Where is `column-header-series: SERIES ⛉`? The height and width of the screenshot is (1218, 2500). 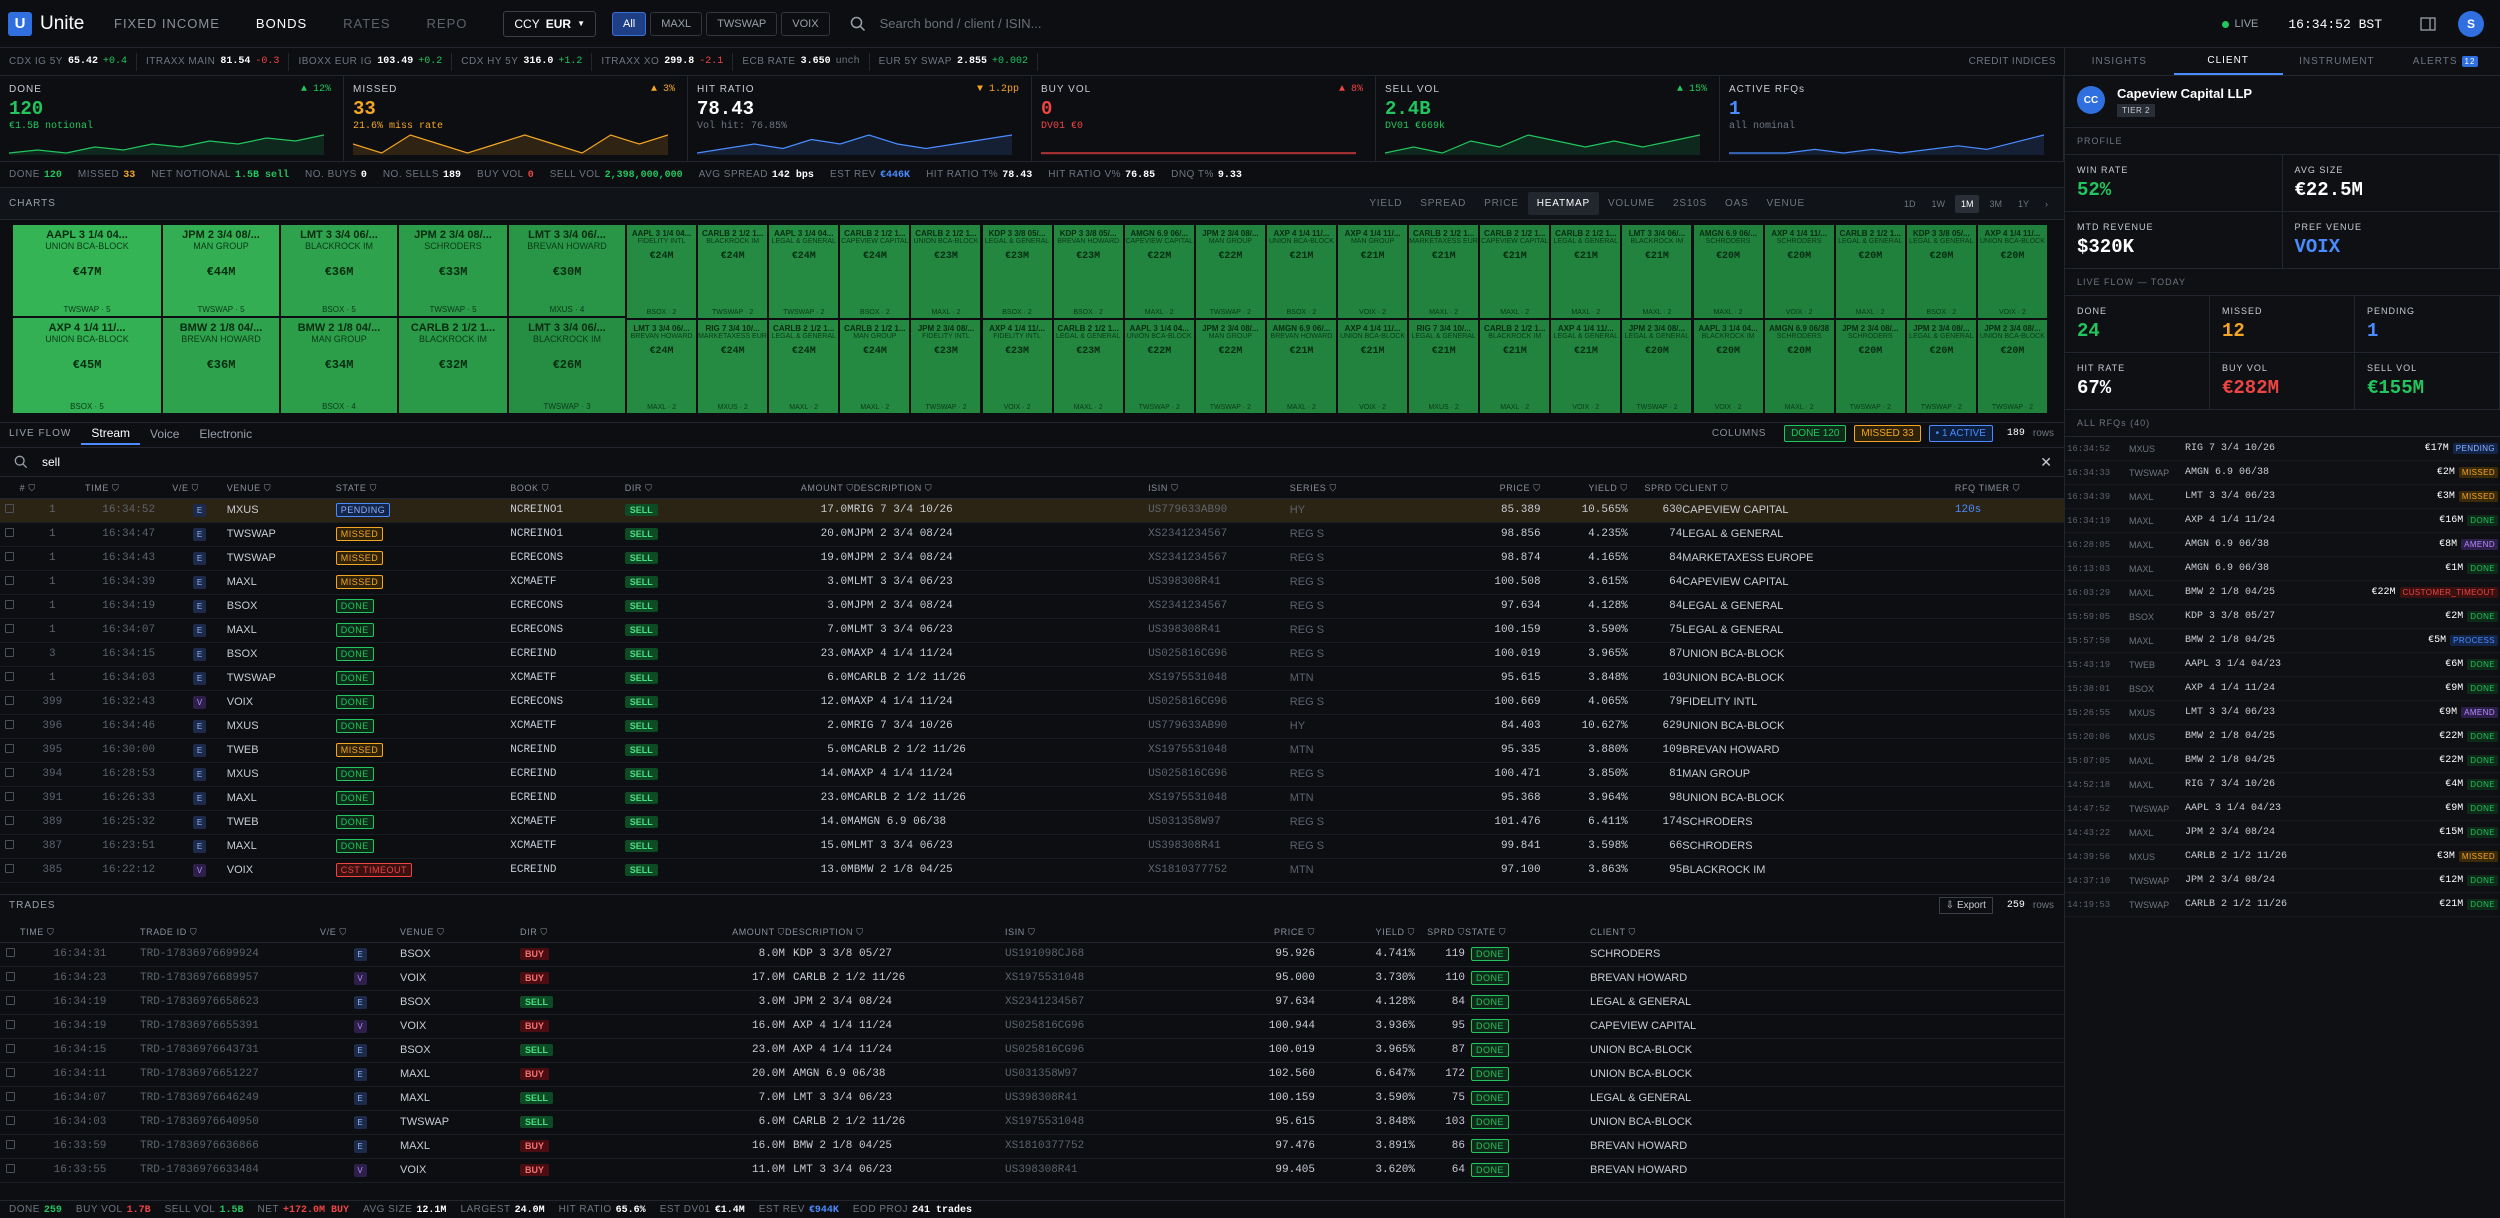
column-header-series: SERIES ⛉ is located at coordinates (1360, 489).